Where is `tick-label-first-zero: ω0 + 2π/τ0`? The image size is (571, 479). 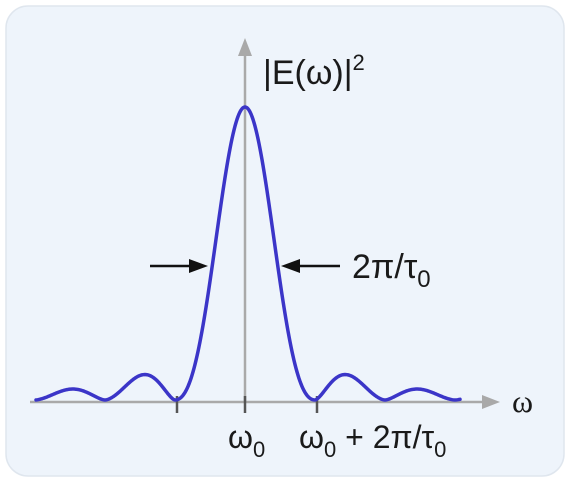 tick-label-first-zero: ω0 + 2π/τ0 is located at coordinates (372, 440).